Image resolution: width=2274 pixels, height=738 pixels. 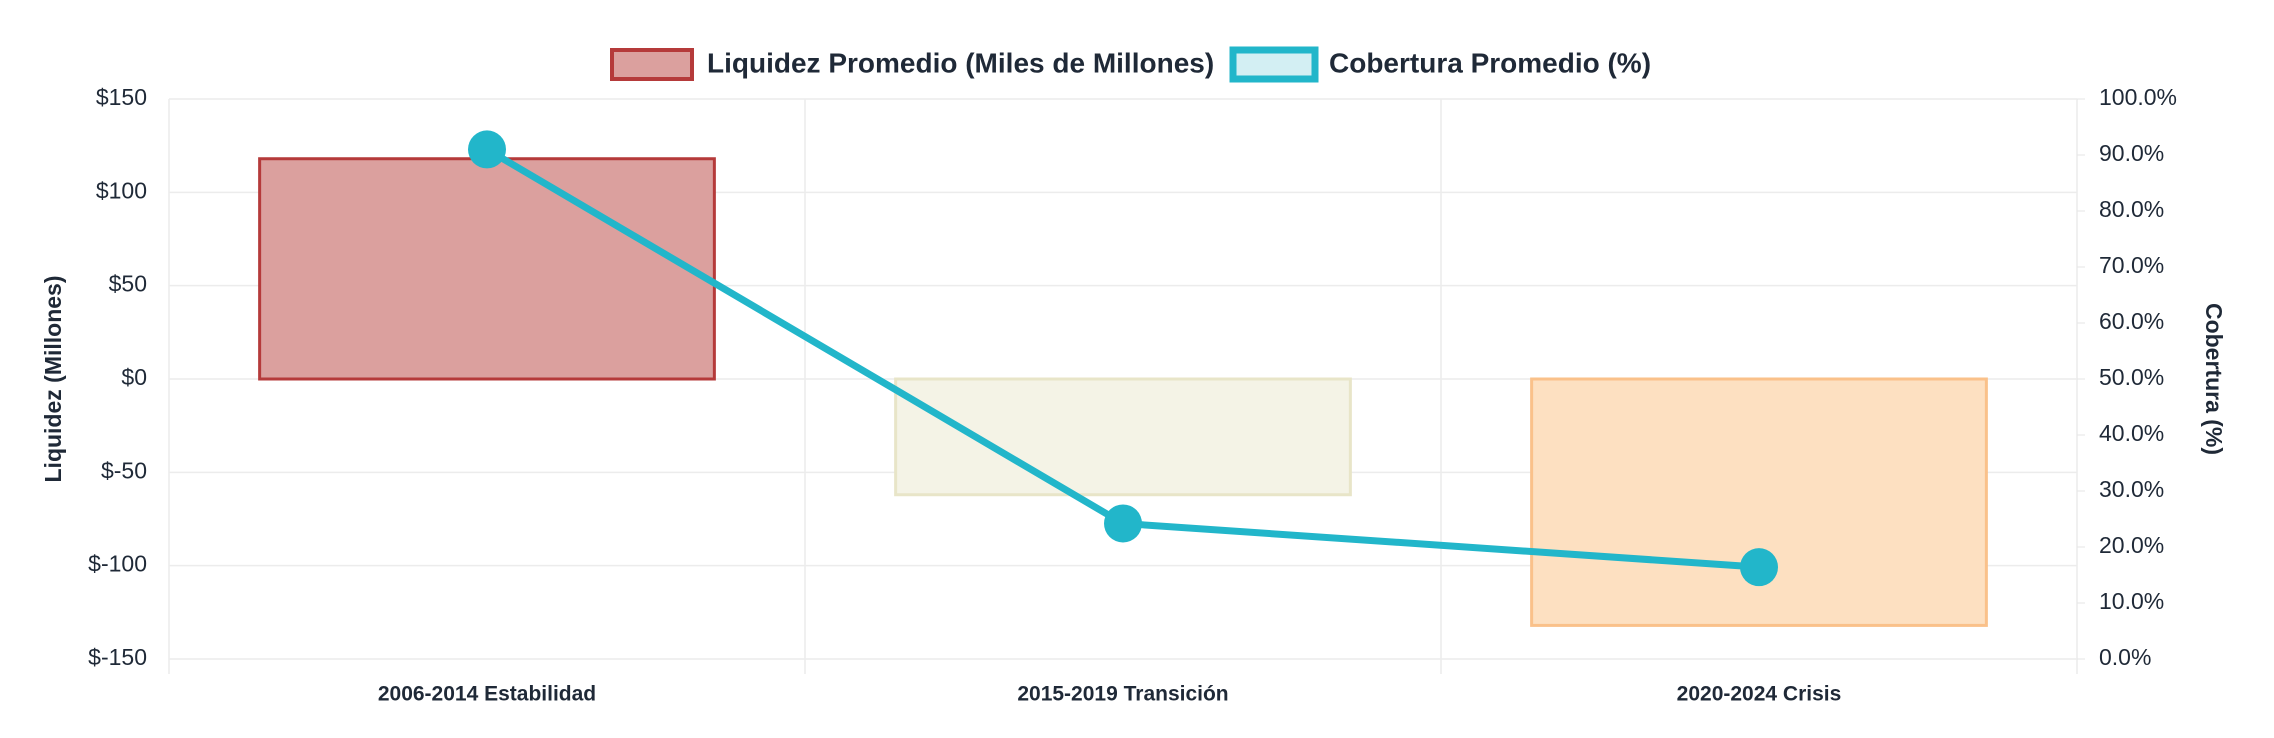 I want to click on y2-tick-label: 60.0%, so click(x=2131, y=321).